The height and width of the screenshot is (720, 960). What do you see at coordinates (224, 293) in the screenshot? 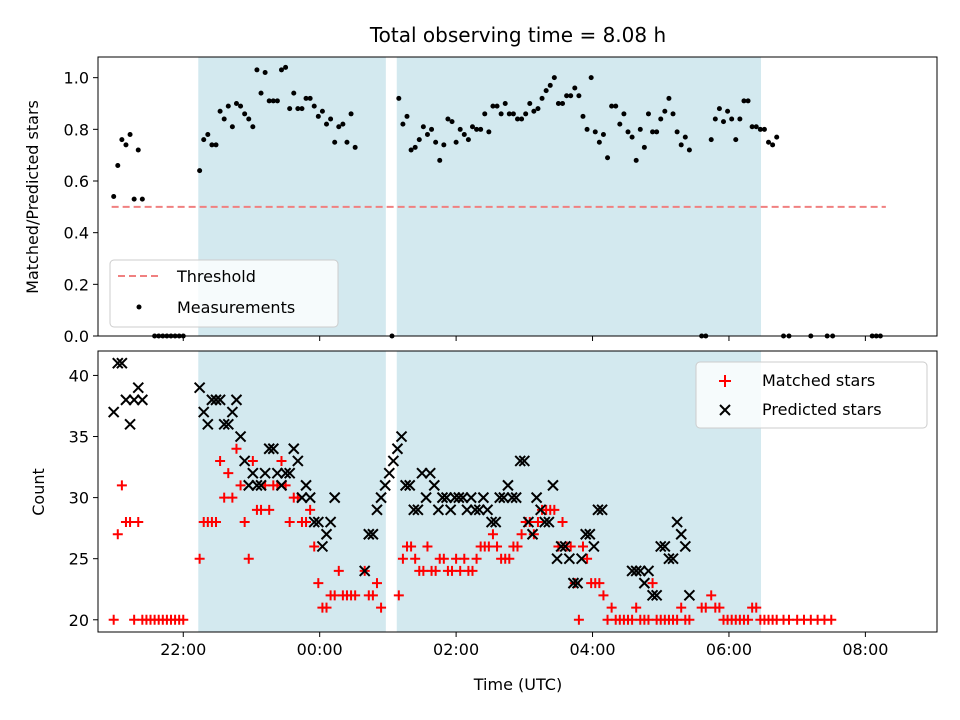
I see `top-legend-box` at bounding box center [224, 293].